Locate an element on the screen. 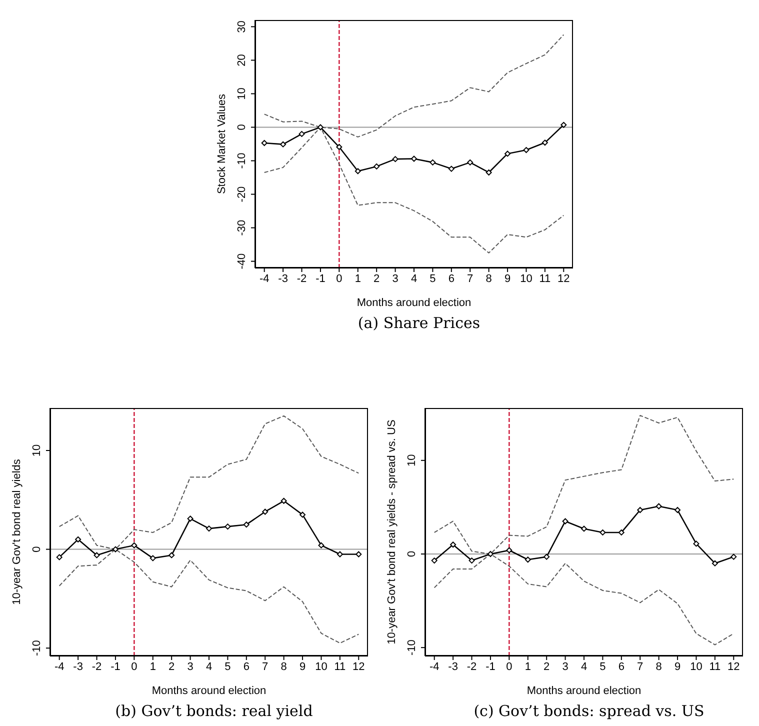 Image resolution: width=759 pixels, height=726 pixels. x-tick-label: 6 is located at coordinates (246, 666).